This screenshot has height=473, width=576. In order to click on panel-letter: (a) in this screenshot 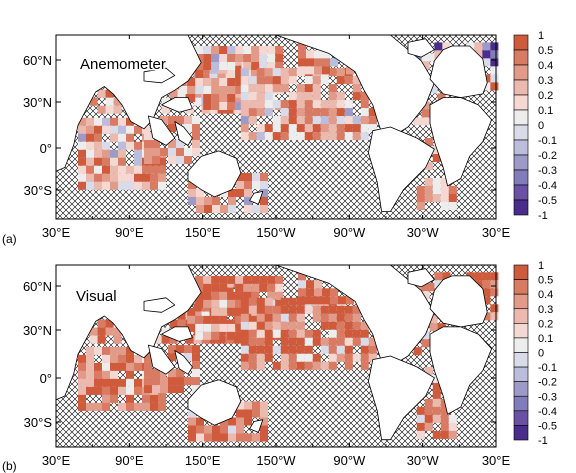, I will do `click(9, 239)`.